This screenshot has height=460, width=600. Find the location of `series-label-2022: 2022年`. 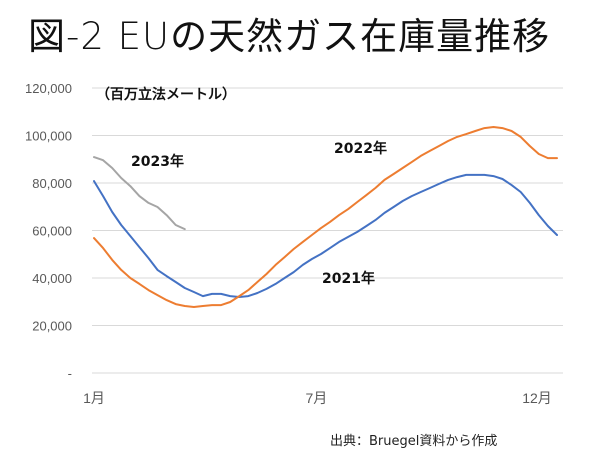

series-label-2022: 2022年 is located at coordinates (360, 148).